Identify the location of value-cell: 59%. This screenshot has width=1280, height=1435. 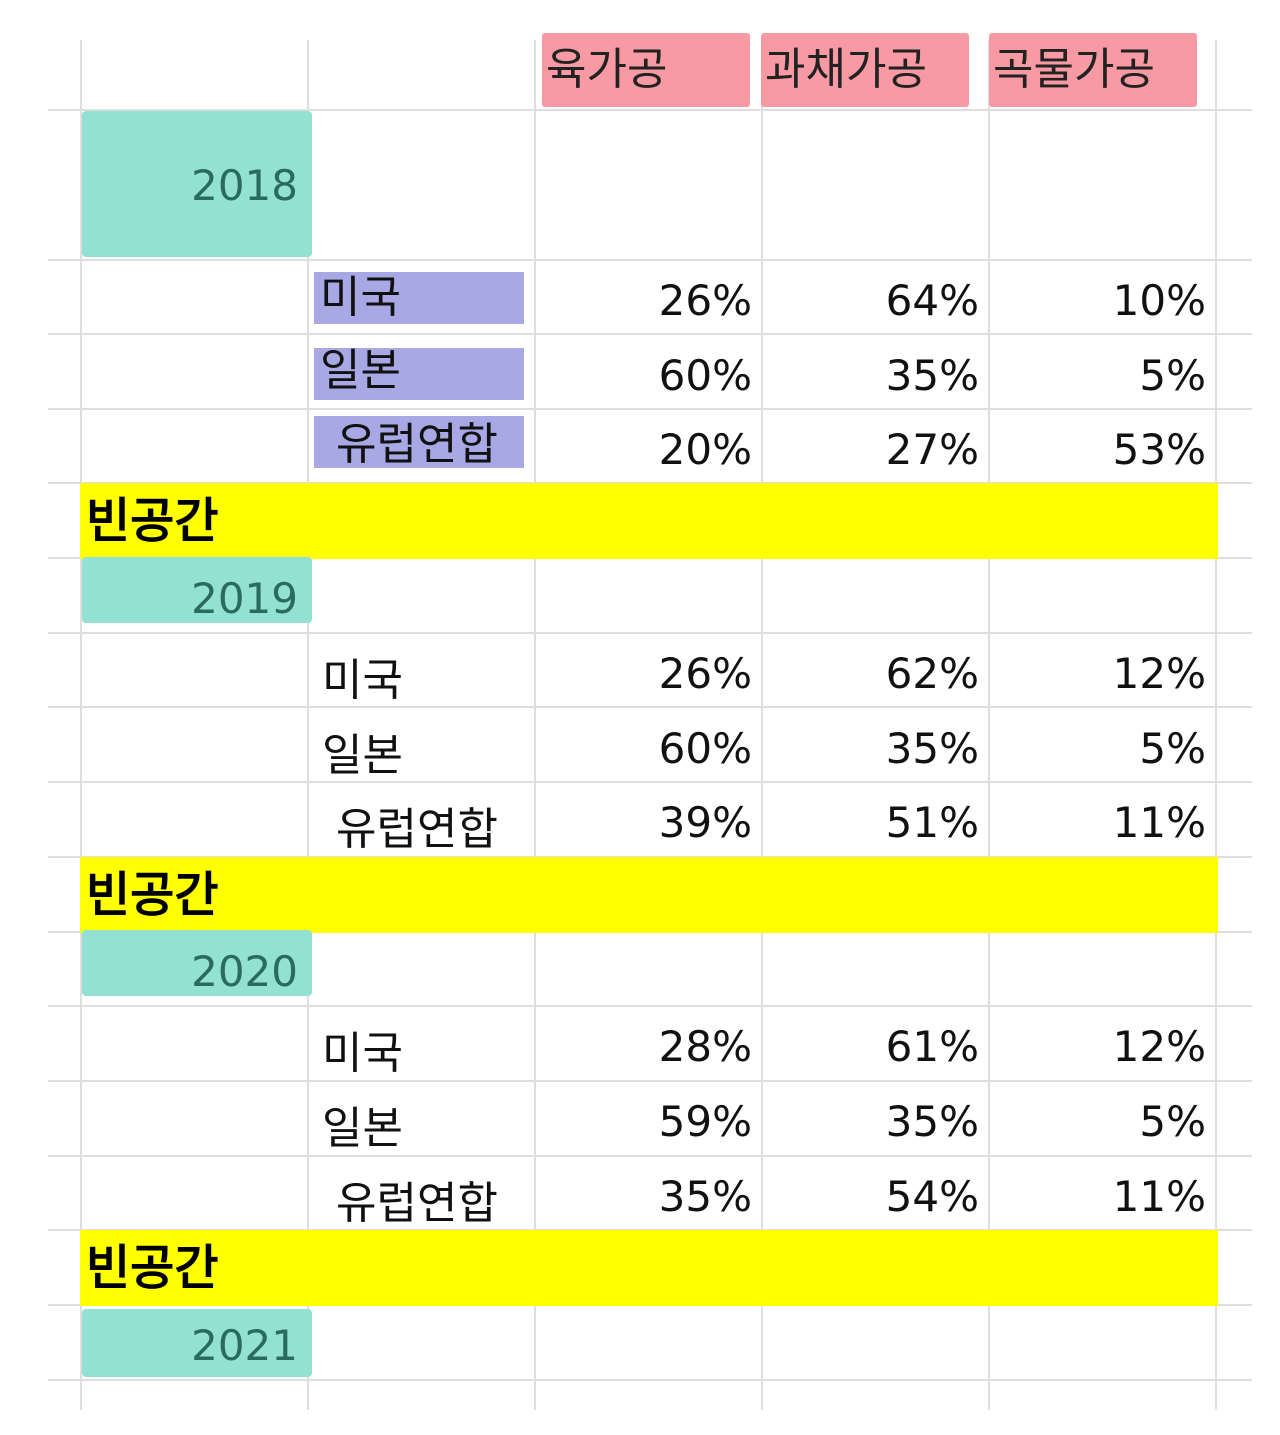
(705, 1121).